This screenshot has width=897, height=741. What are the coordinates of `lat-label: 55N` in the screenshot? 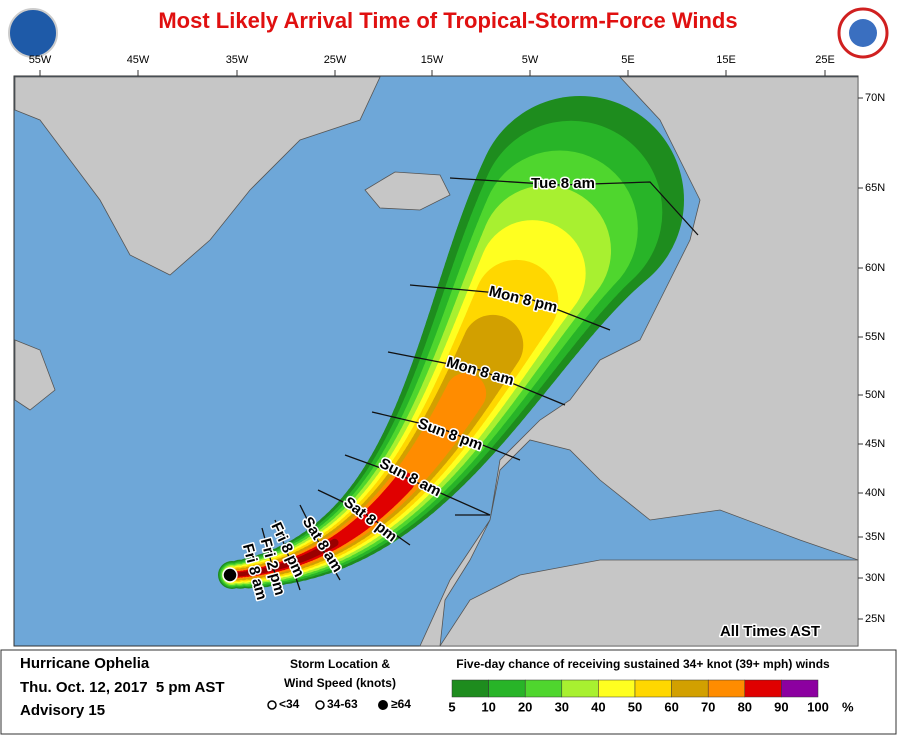 It's located at (875, 337).